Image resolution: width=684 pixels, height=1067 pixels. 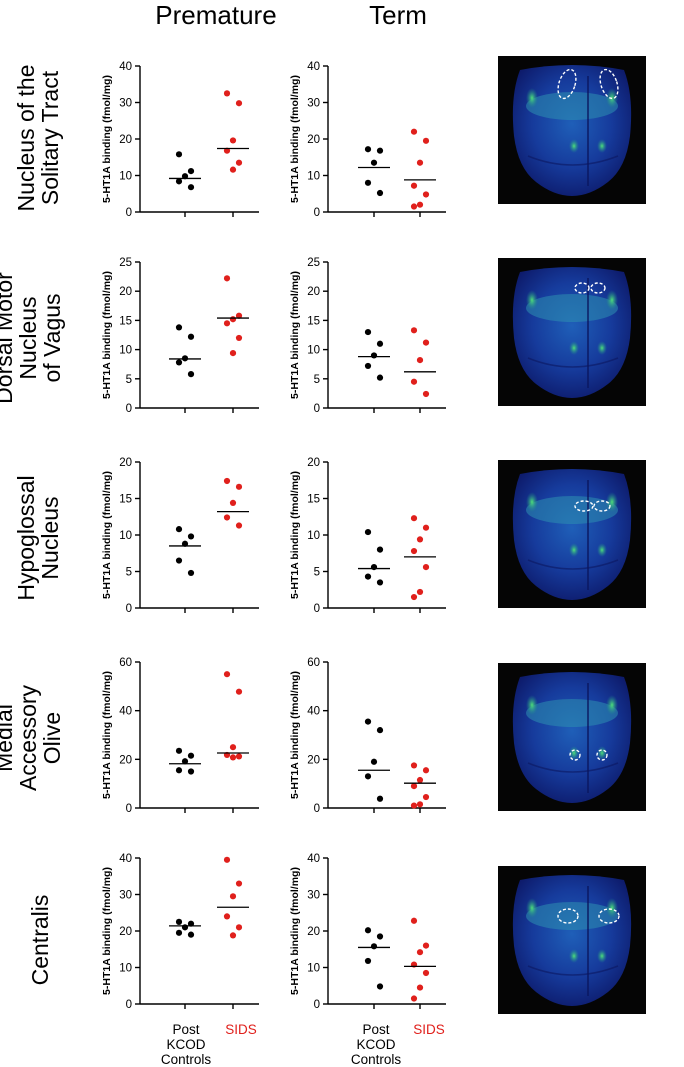 I want to click on xlabel-sids-premature: SIDS, so click(x=241, y=1029).